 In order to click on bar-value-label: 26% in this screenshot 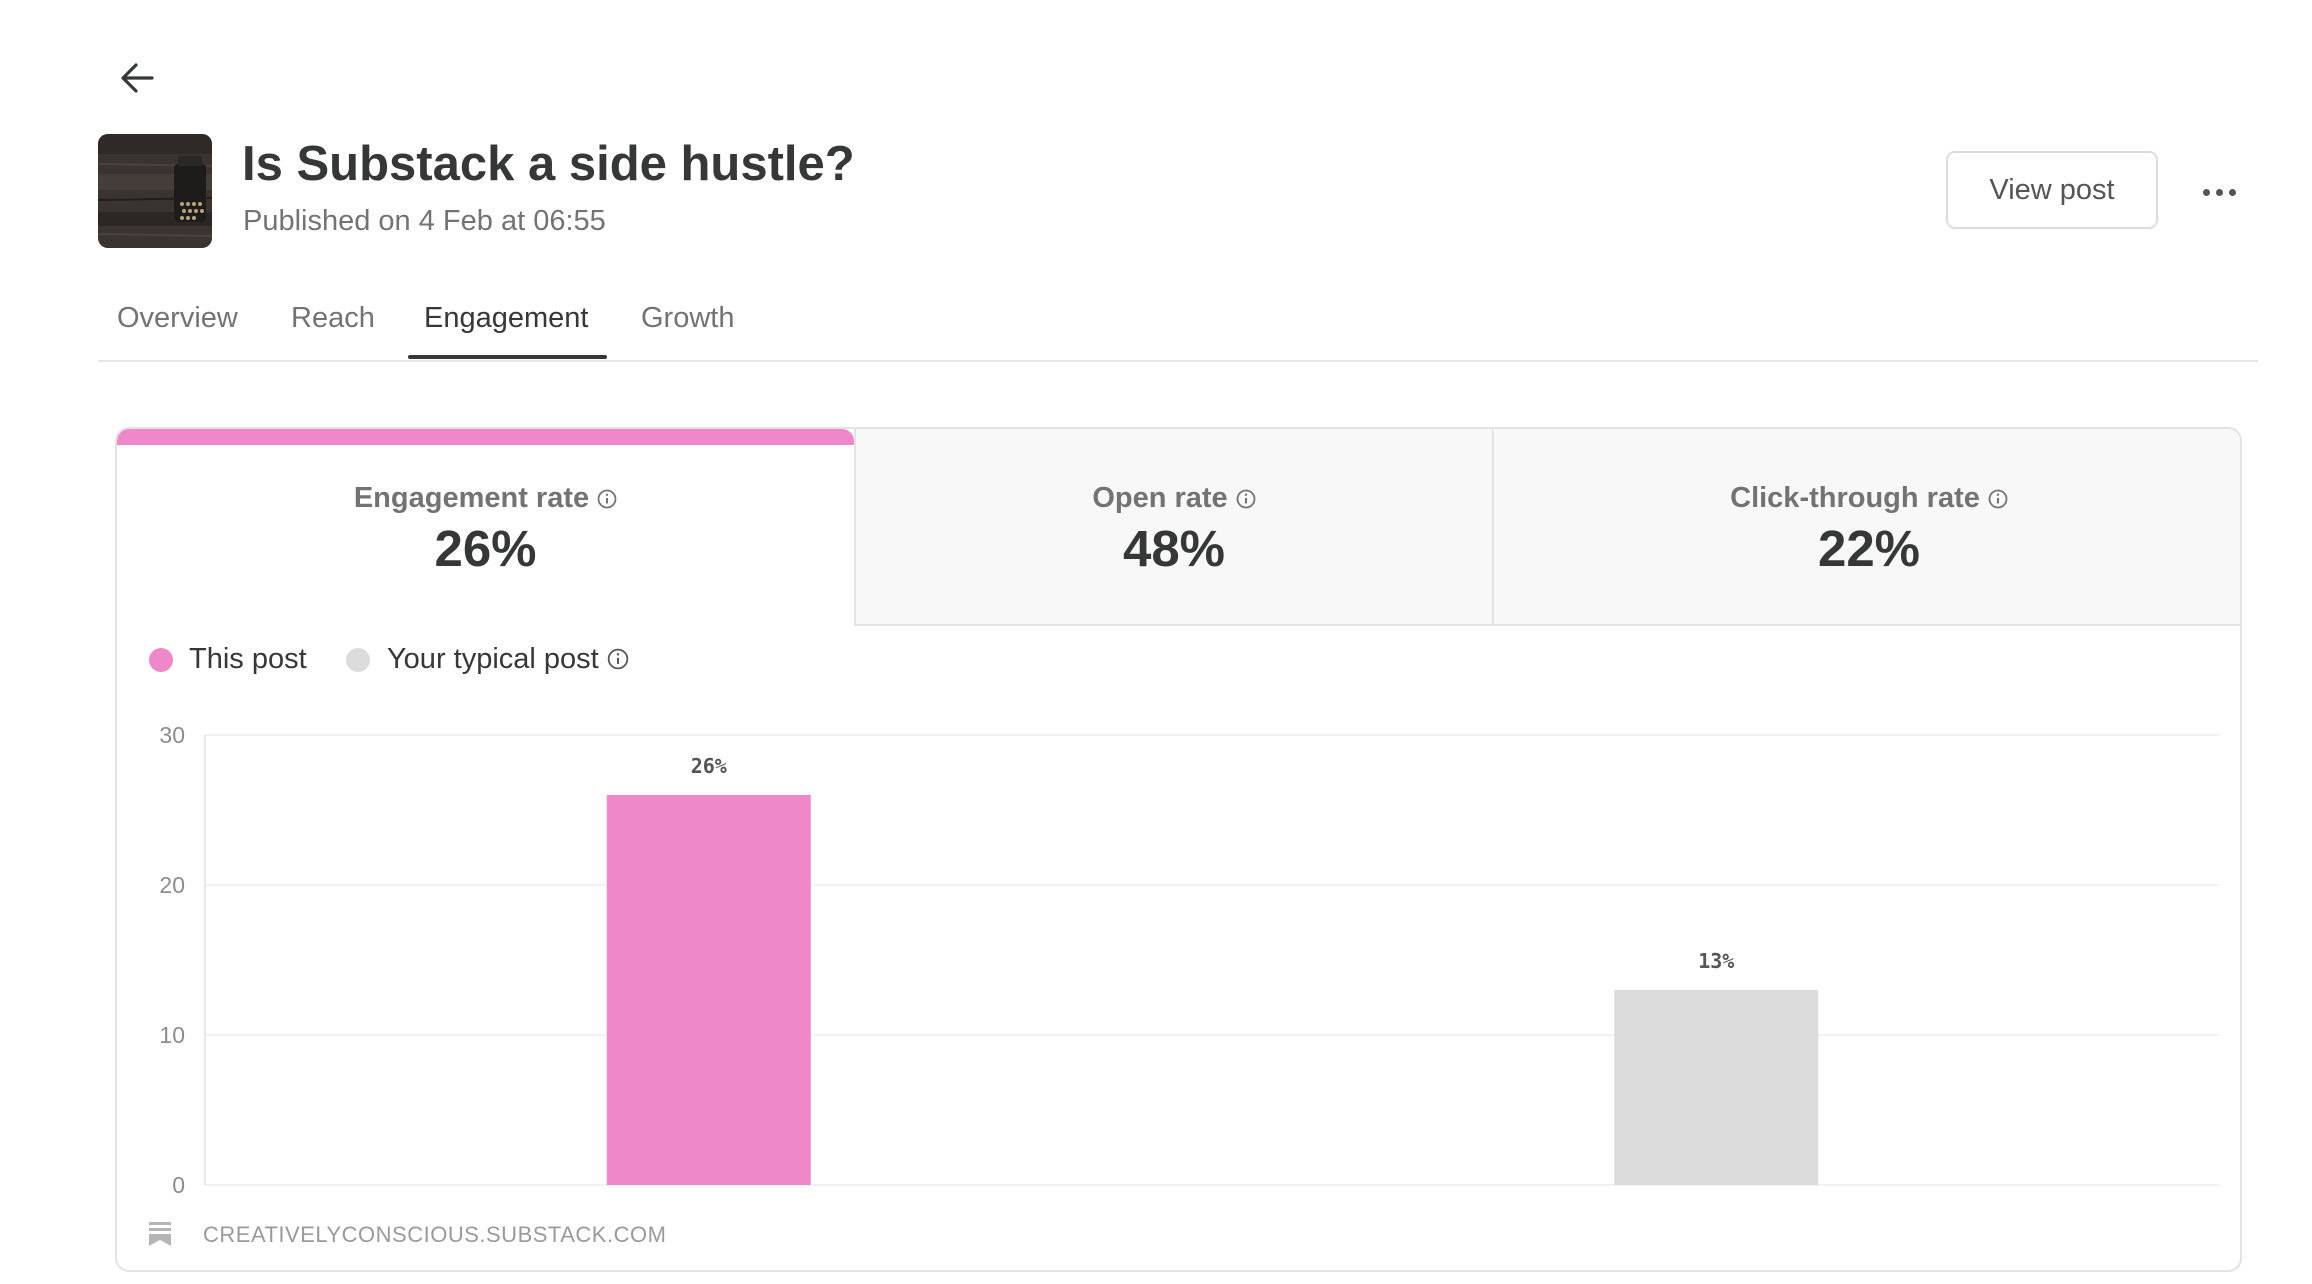, I will do `click(709, 766)`.